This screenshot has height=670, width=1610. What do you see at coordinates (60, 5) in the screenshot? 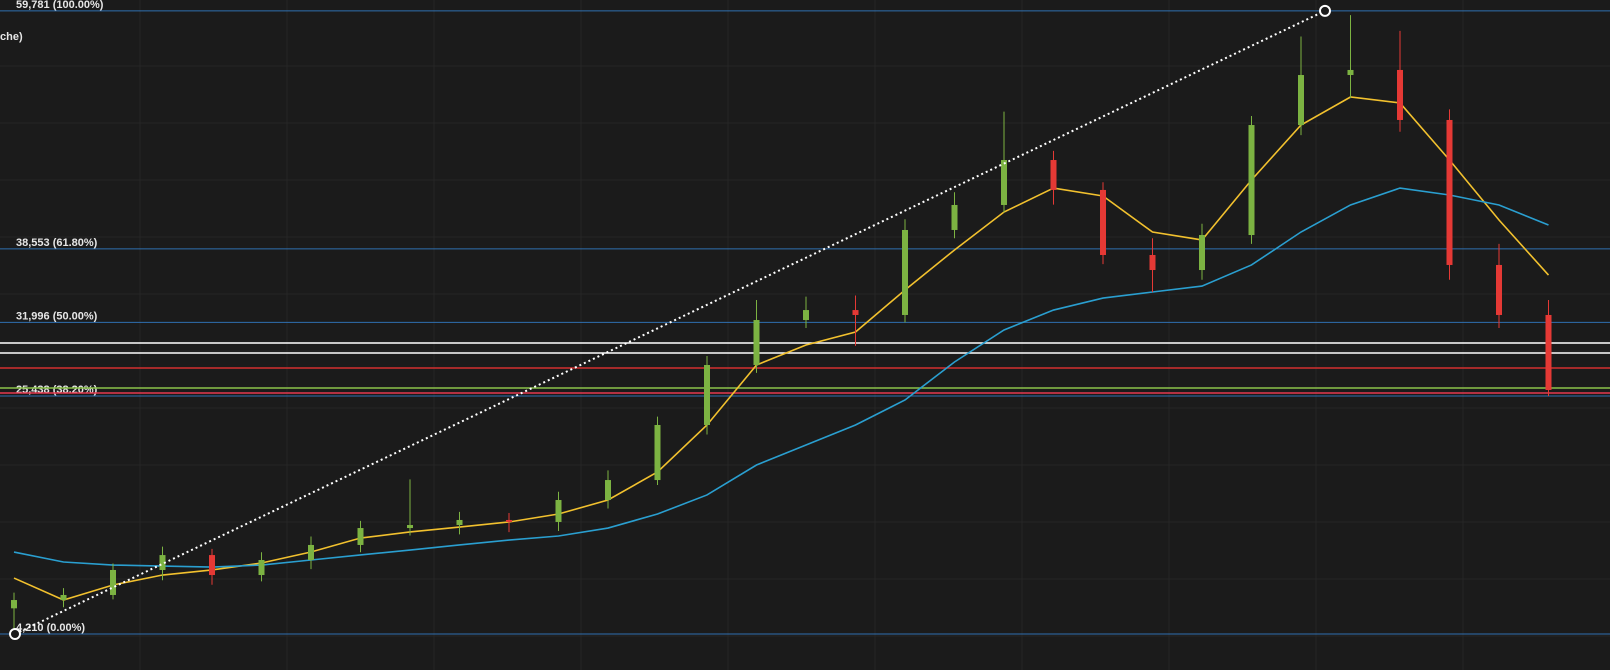
I see `fib-label: 59,781 (100.00%)` at bounding box center [60, 5].